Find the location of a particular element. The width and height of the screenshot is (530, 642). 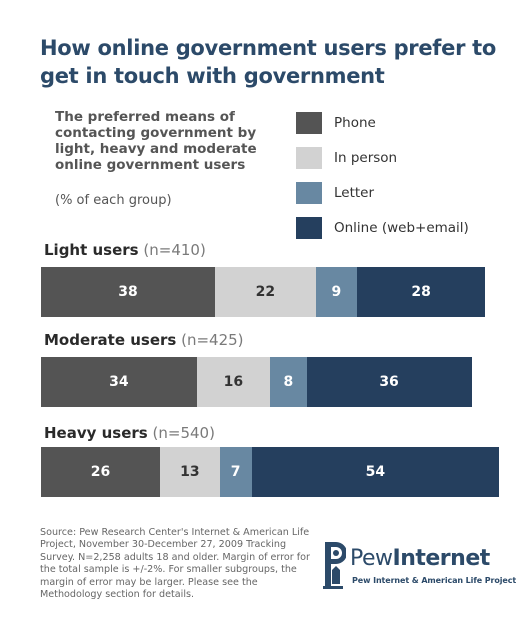

bar-value-label: 34 is located at coordinates (119, 382).